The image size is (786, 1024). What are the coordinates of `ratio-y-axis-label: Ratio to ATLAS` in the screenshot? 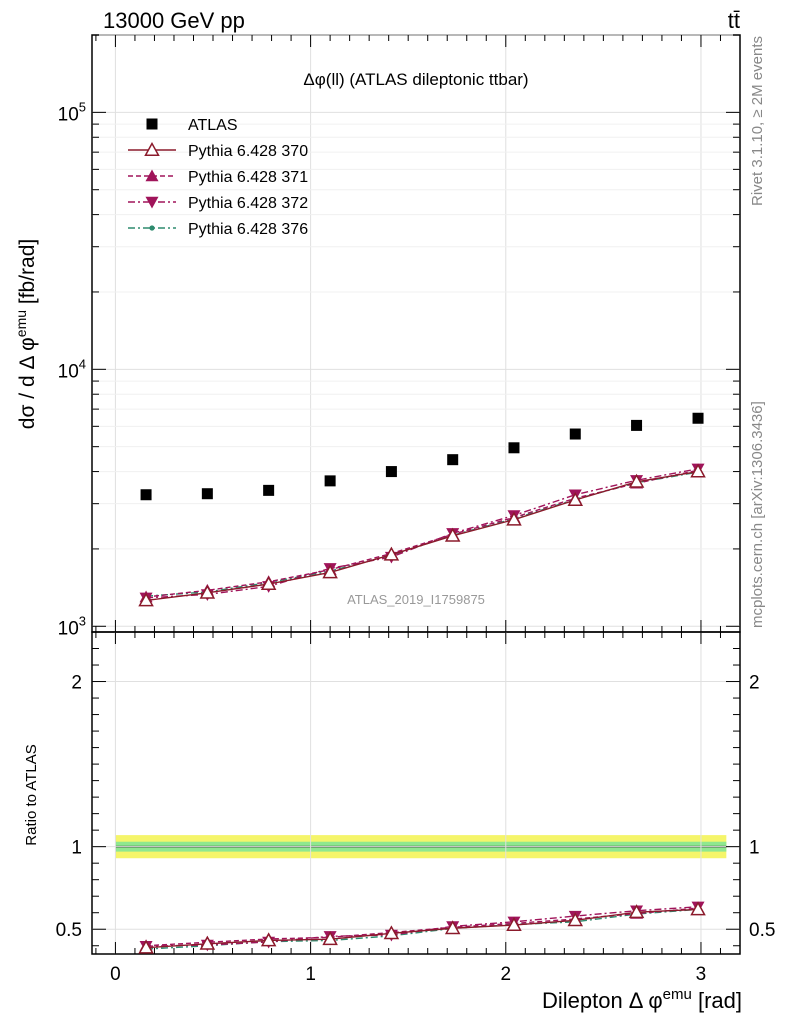 It's located at (31, 794).